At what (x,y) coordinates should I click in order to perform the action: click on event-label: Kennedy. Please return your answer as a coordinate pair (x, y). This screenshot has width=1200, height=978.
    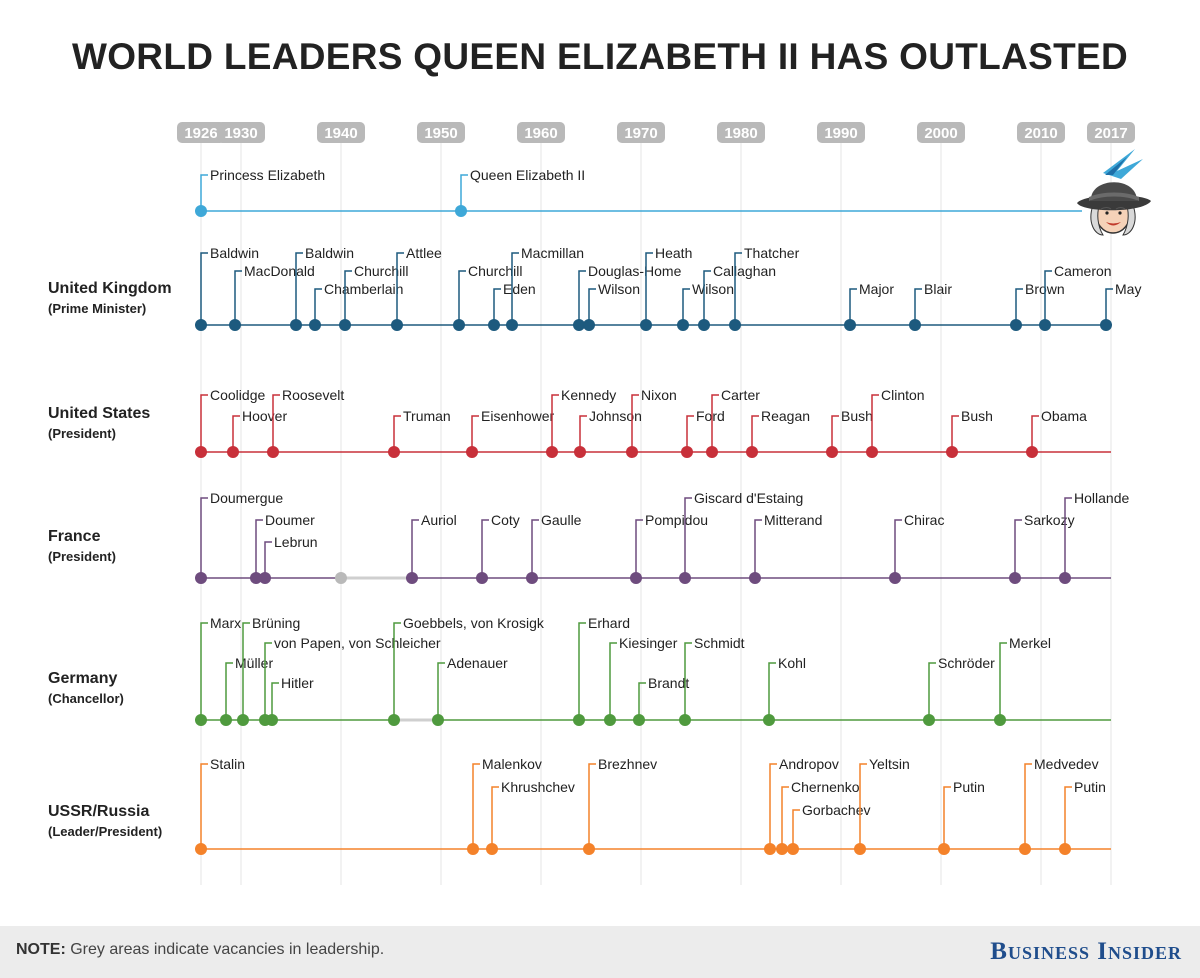
    Looking at the image, I should click on (588, 395).